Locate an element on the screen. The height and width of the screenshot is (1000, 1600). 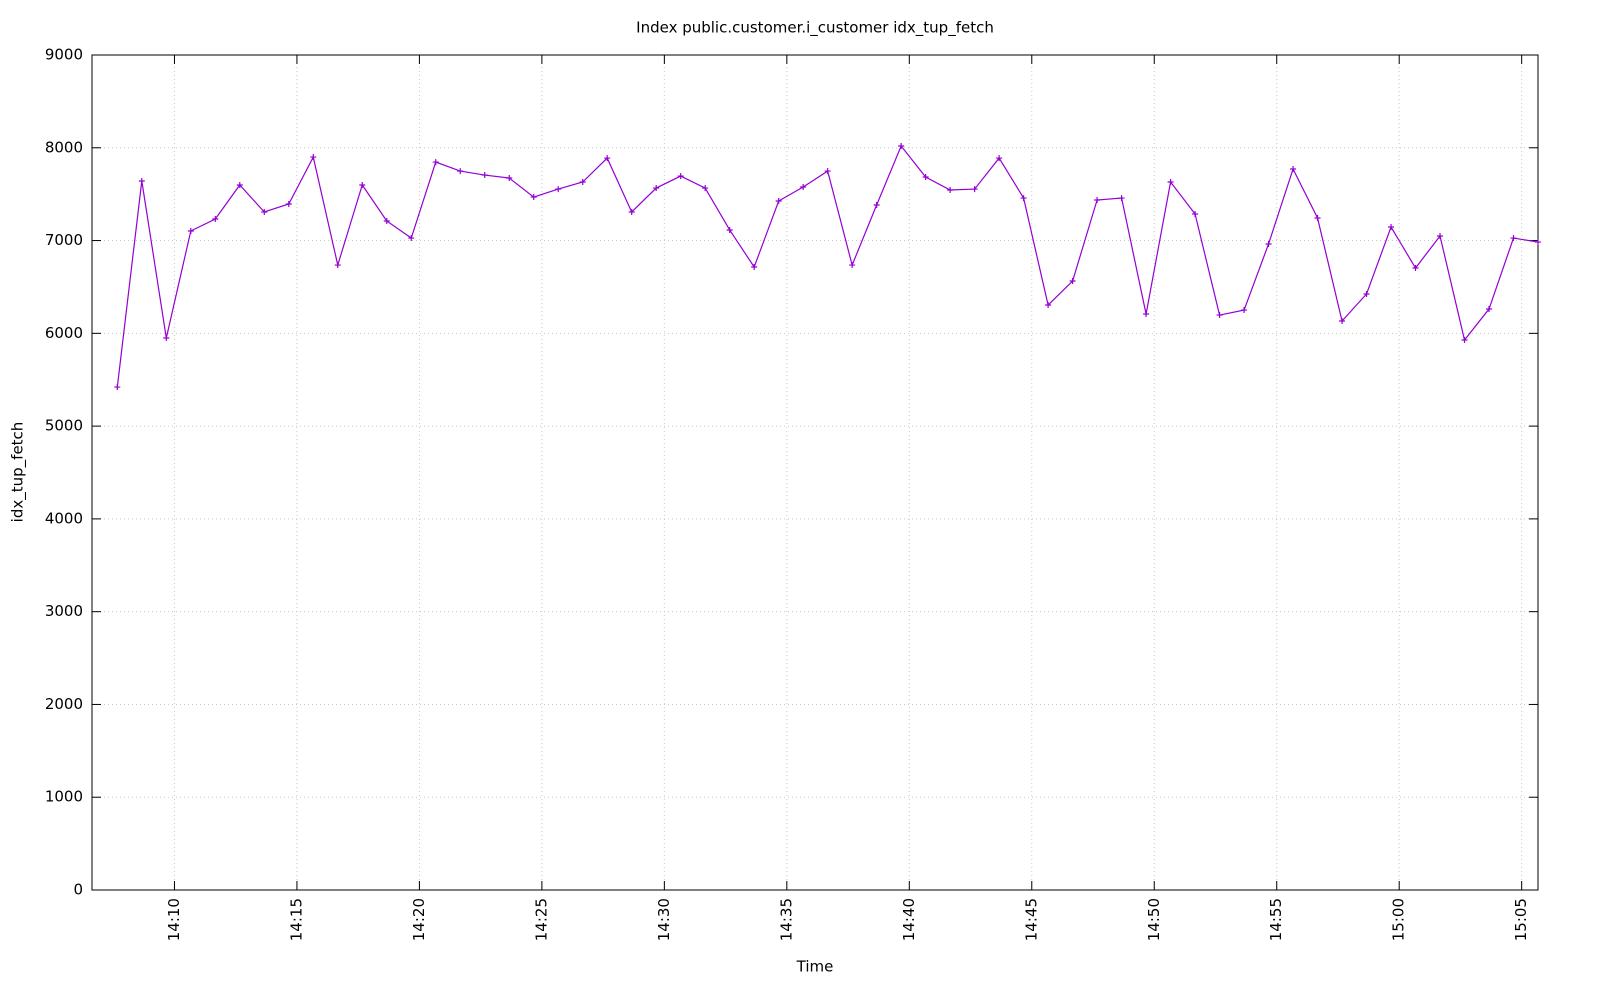
x-tick-label: 14:55 is located at coordinates (1276, 919).